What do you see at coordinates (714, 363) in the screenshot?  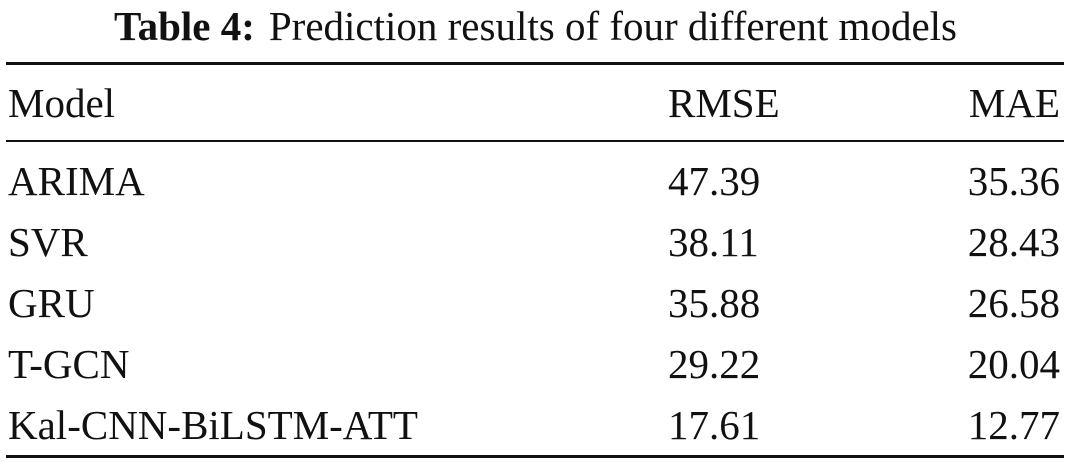 I see `cell: 29.22` at bounding box center [714, 363].